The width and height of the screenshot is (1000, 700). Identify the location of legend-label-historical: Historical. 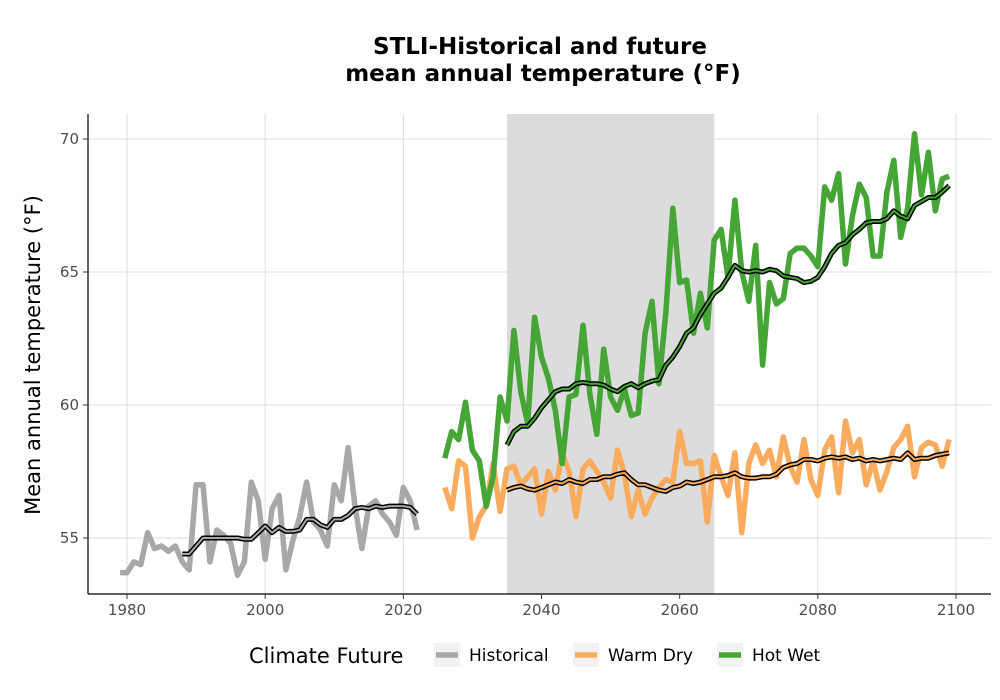
(509, 656).